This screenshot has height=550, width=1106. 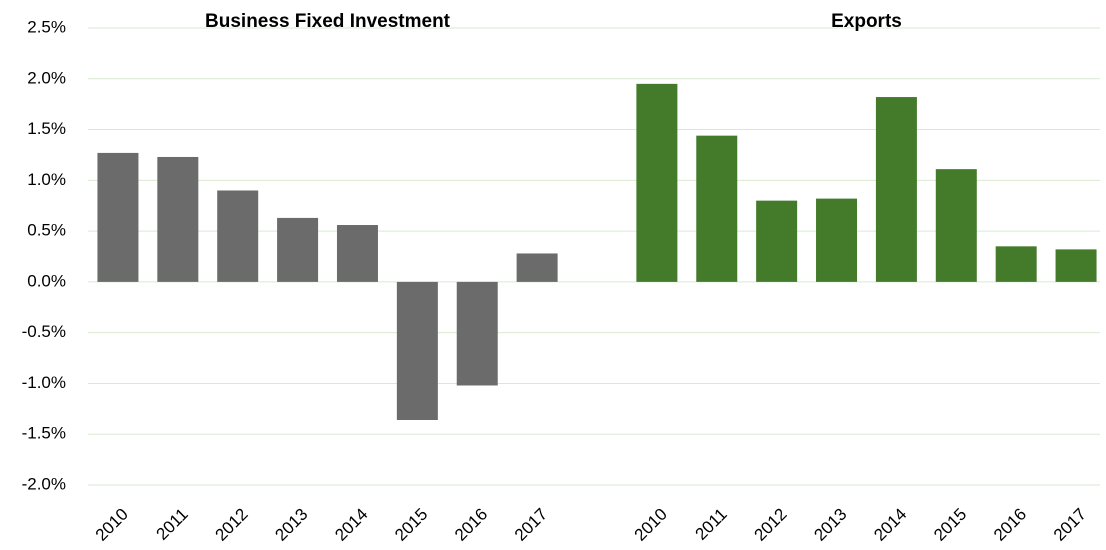 What do you see at coordinates (46, 230) in the screenshot?
I see `y-tick-label: 0.5%` at bounding box center [46, 230].